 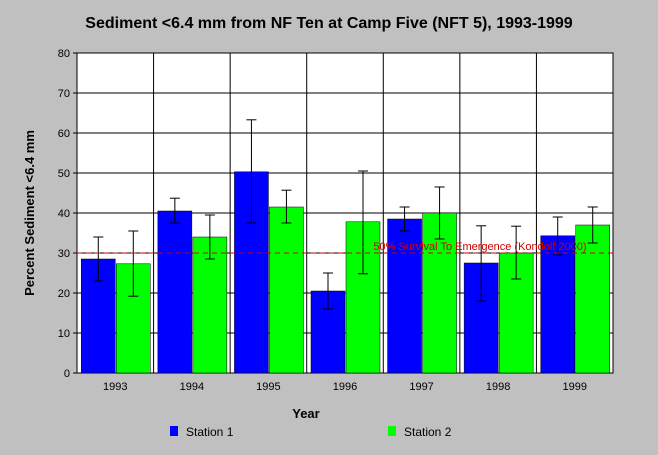 What do you see at coordinates (64, 94) in the screenshot?
I see `y-tick-label: 70` at bounding box center [64, 94].